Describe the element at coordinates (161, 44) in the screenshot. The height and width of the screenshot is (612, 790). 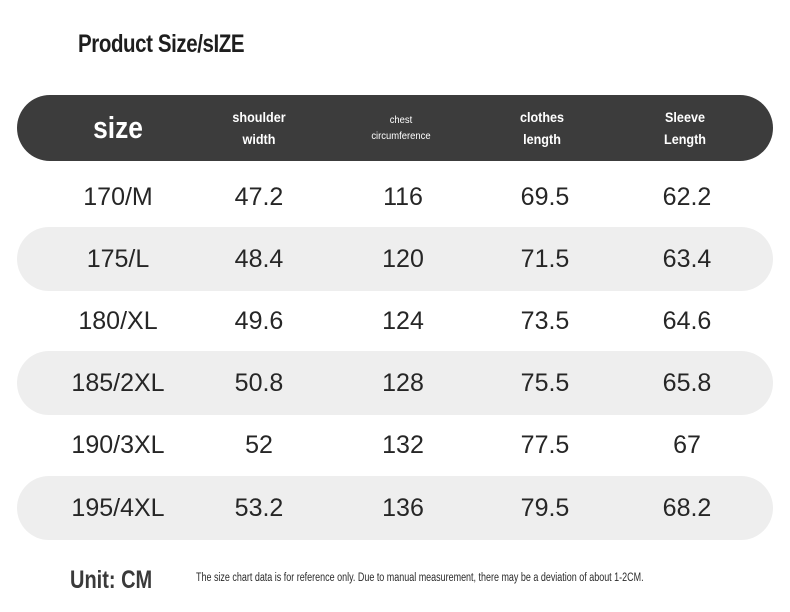
I see `page-title: Product Size/sIZE` at that location.